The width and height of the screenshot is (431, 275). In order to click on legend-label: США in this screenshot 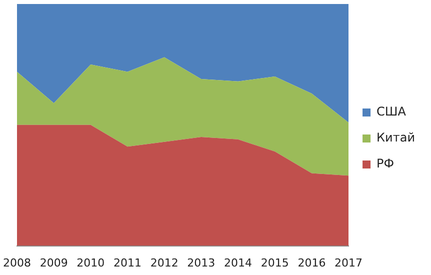, I will do `click(391, 111)`.